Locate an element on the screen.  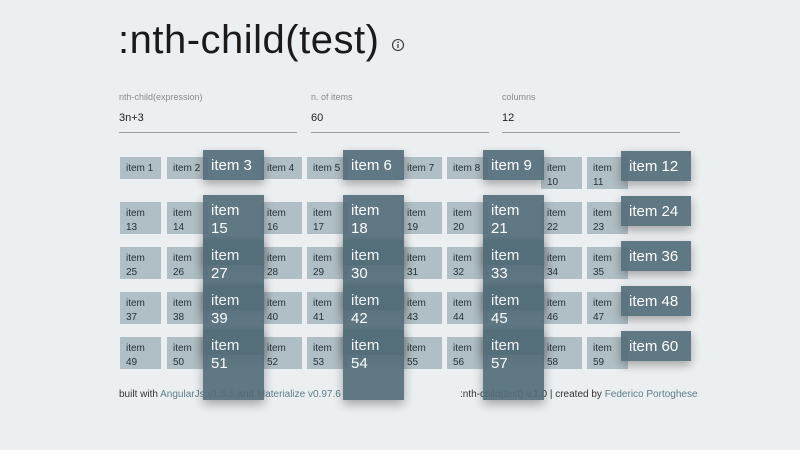
grid-item: item 9 is located at coordinates (513, 165).